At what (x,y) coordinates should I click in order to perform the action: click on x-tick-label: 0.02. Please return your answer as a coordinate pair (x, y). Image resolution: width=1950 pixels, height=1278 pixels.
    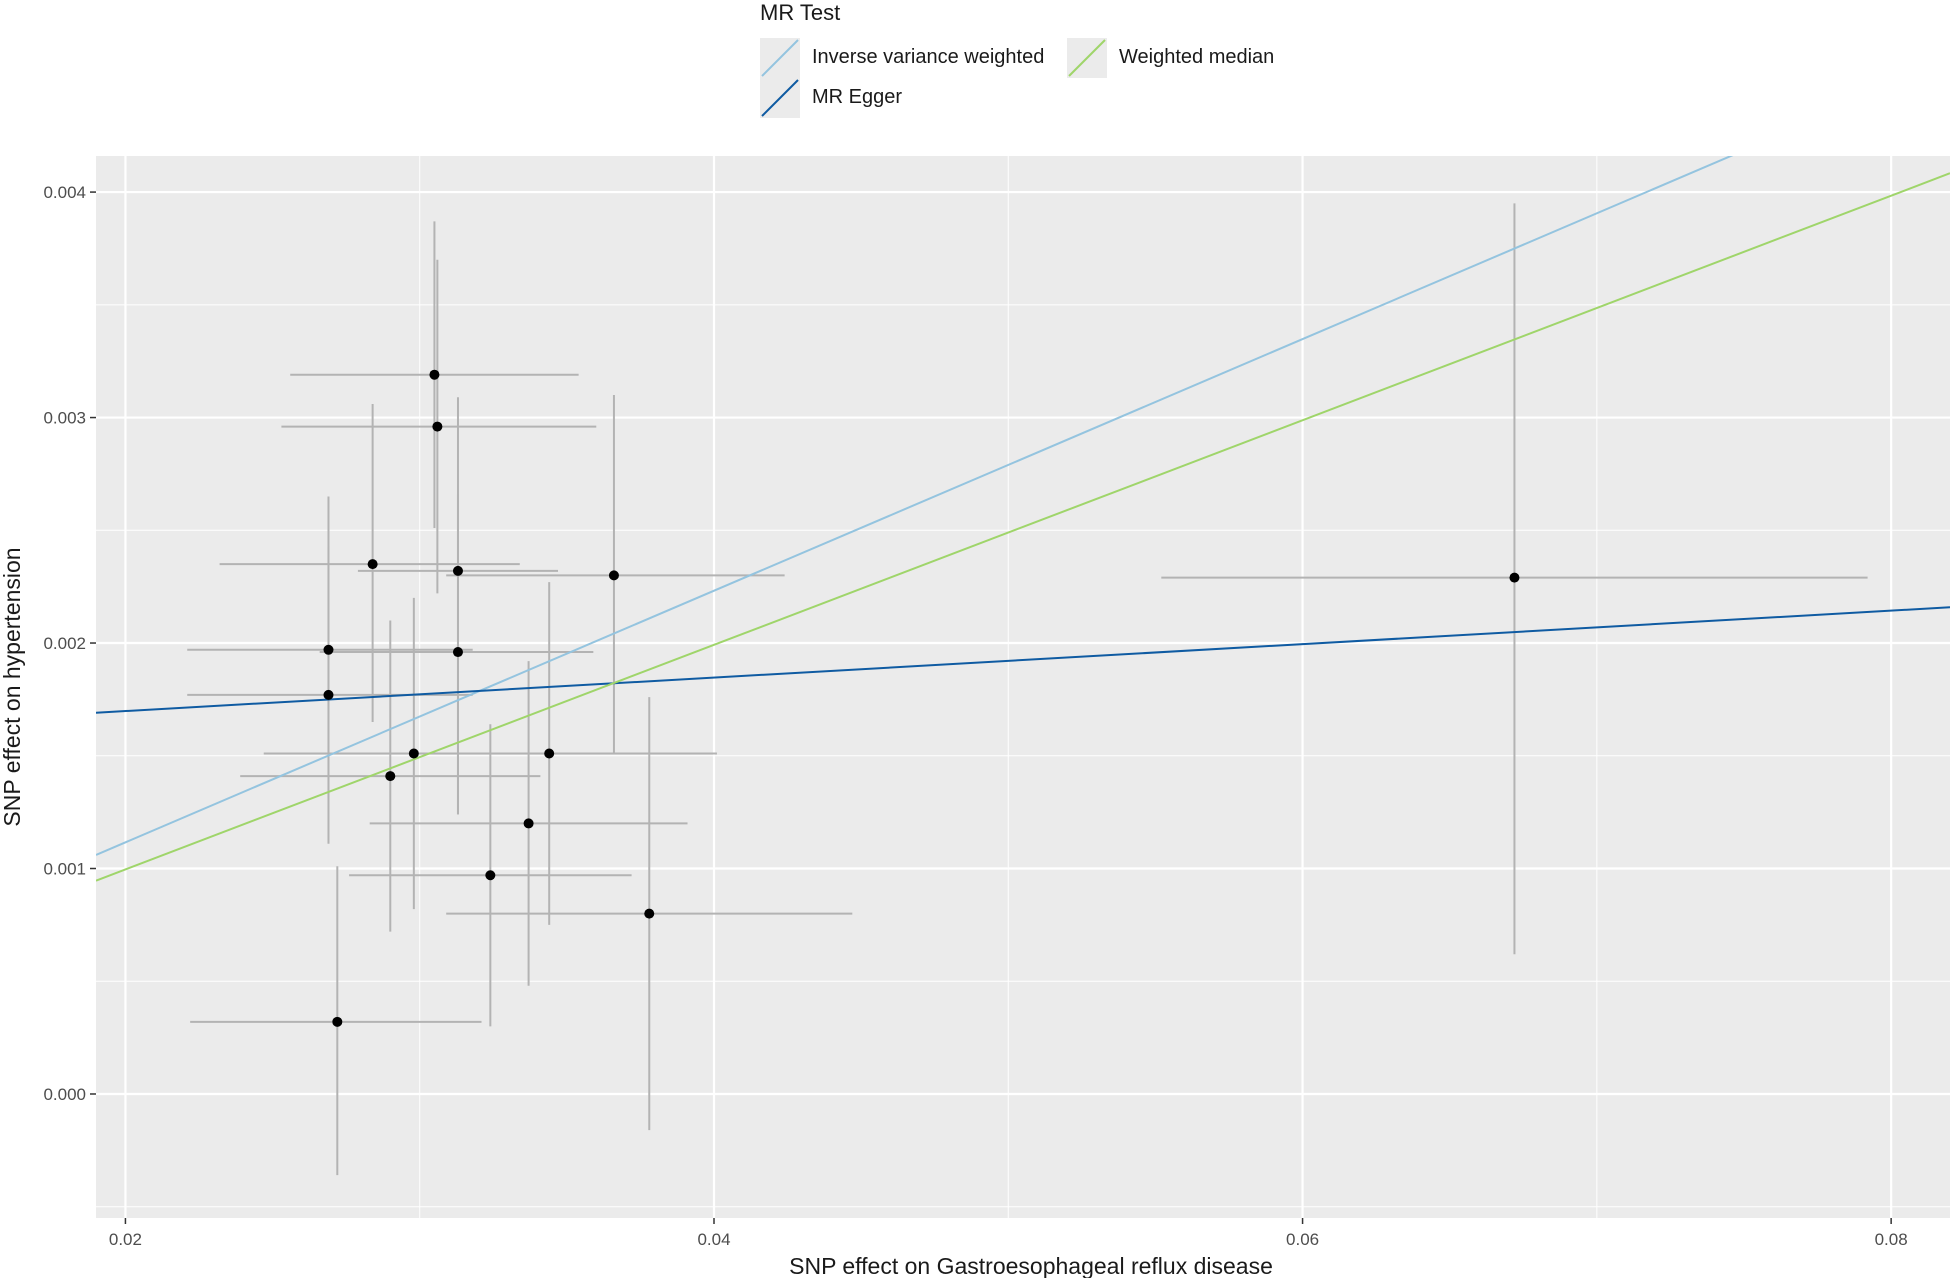
    Looking at the image, I should click on (125, 1239).